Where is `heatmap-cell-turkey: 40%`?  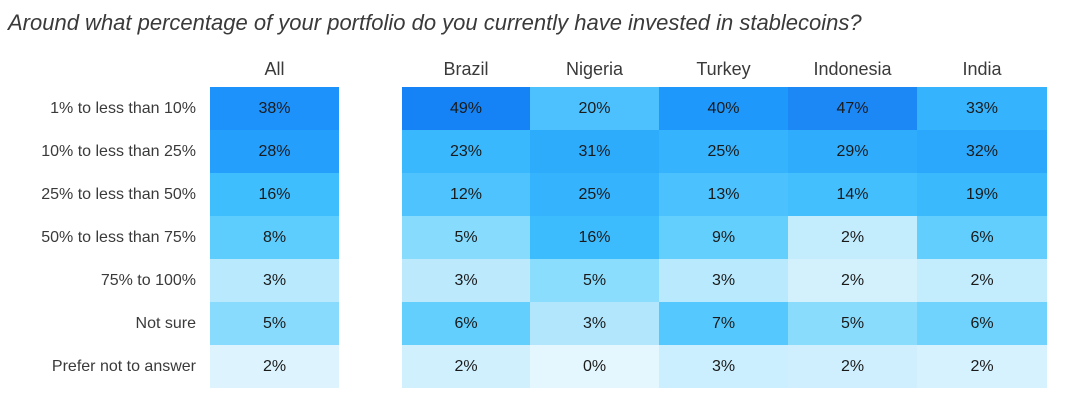 heatmap-cell-turkey: 40% is located at coordinates (723, 108).